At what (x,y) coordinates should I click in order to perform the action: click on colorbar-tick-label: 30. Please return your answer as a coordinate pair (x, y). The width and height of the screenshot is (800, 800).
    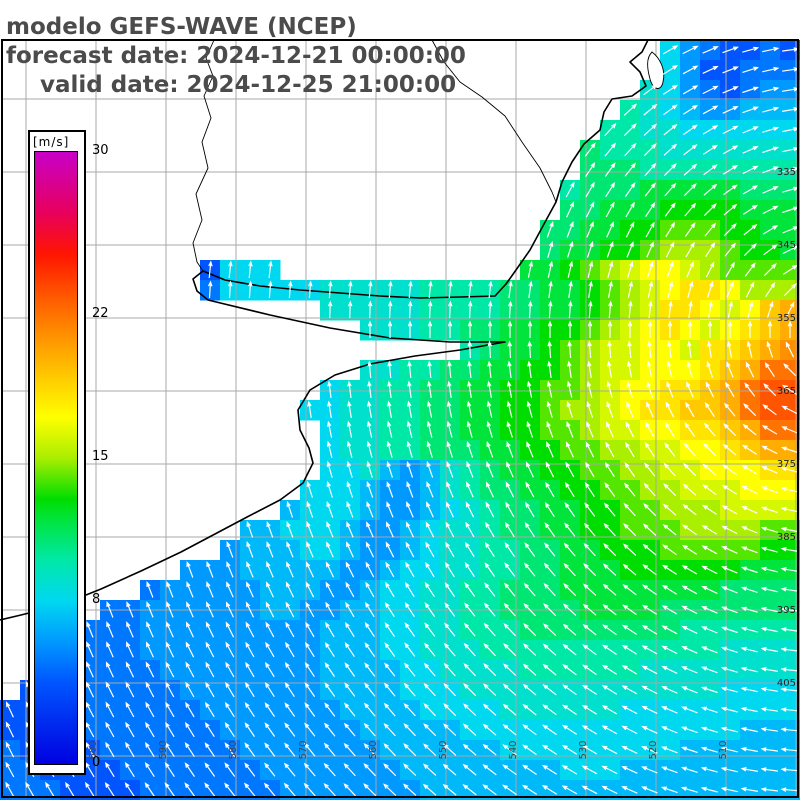
    Looking at the image, I should click on (100, 150).